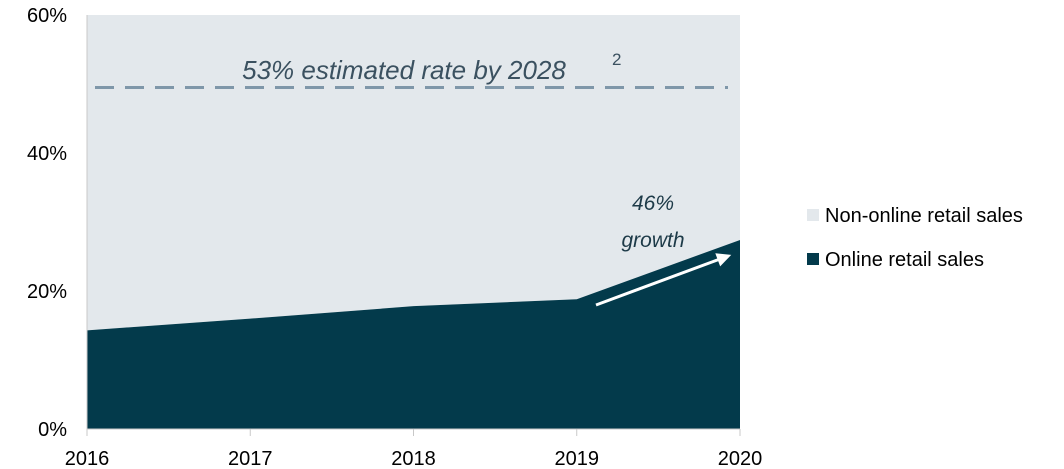 This screenshot has width=1064, height=469. Describe the element at coordinates (813, 215) in the screenshot. I see `legend-swatch-non-online` at that location.